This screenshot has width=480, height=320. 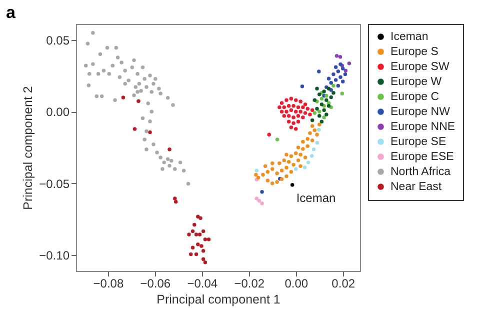 I want to click on x-tick-label: −0.04, so click(x=202, y=283).